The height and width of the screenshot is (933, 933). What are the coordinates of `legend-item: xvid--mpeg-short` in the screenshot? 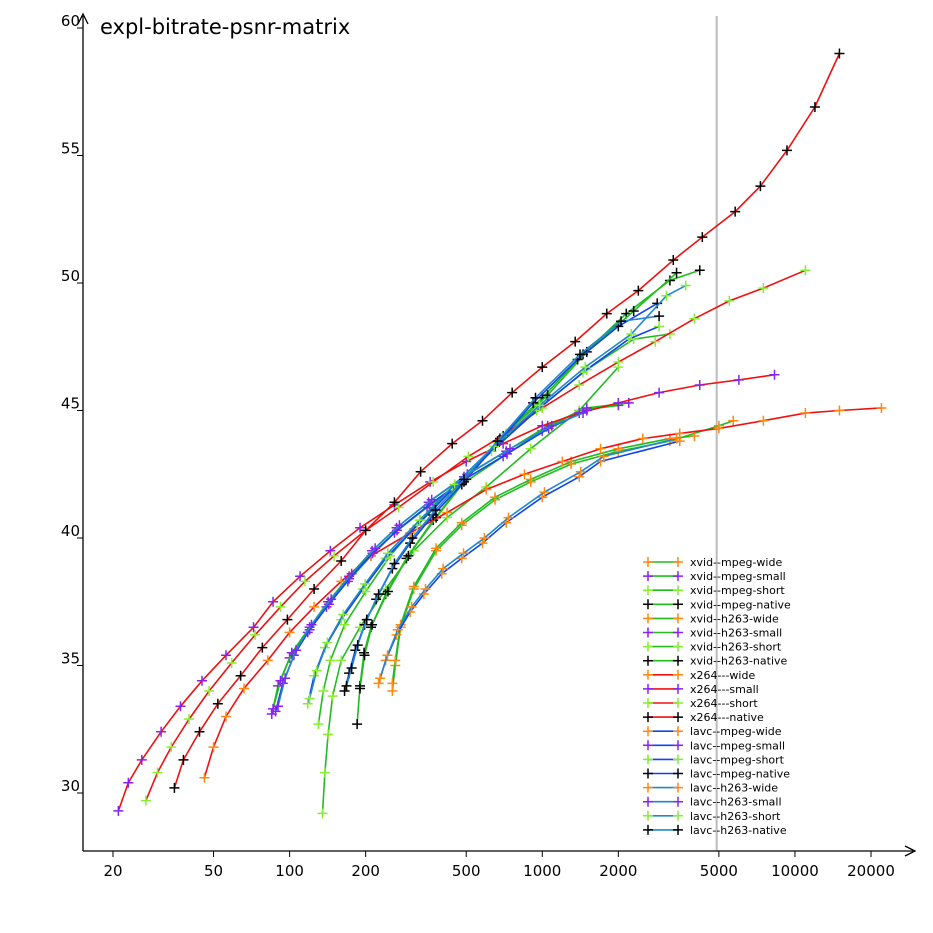 It's located at (714, 590).